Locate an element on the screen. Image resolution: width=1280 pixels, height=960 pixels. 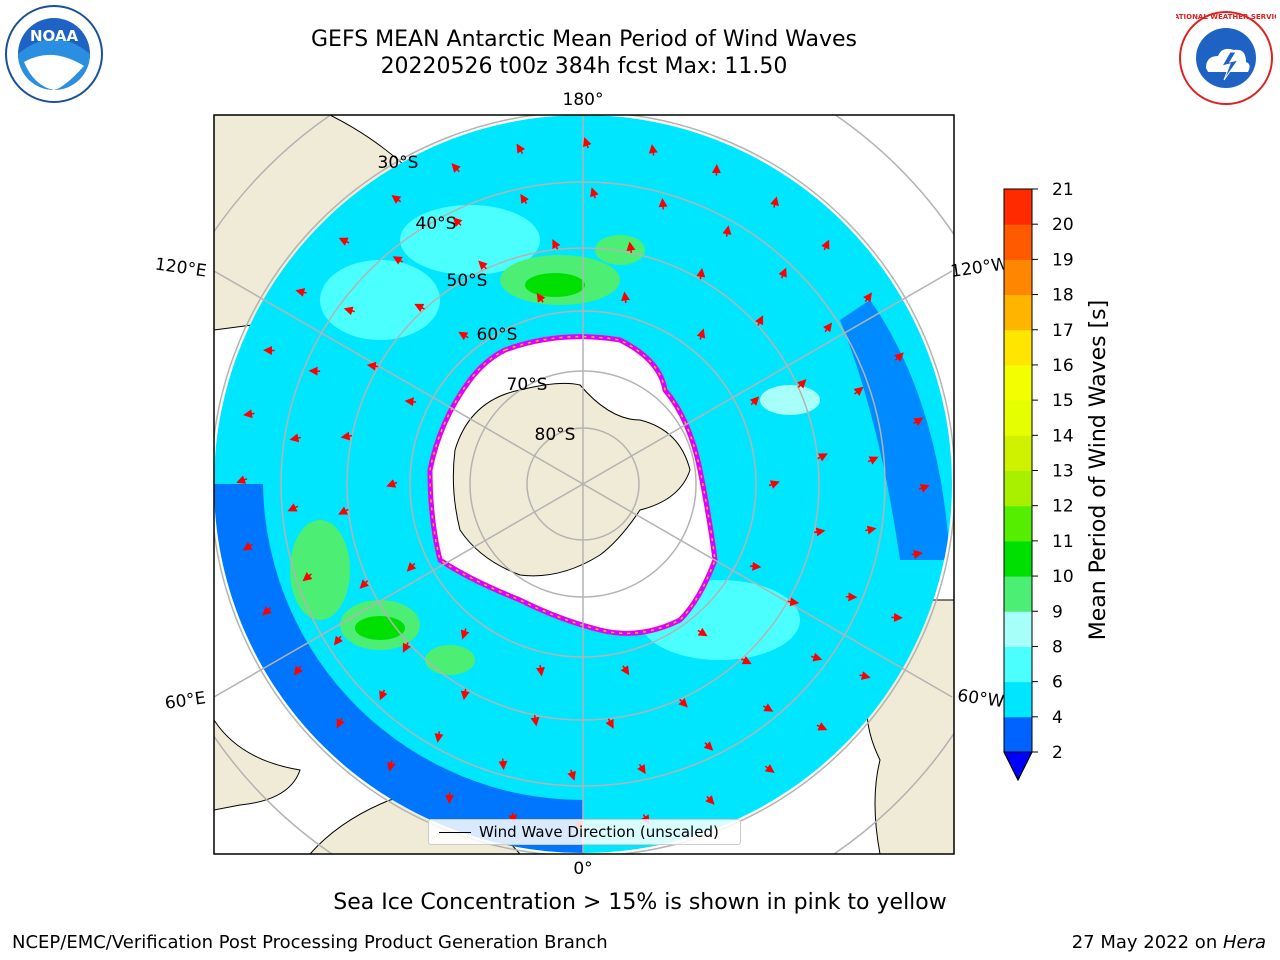
nws-logo-text: NATIONAL WEATHER SERVICE is located at coordinates (1226, 17).